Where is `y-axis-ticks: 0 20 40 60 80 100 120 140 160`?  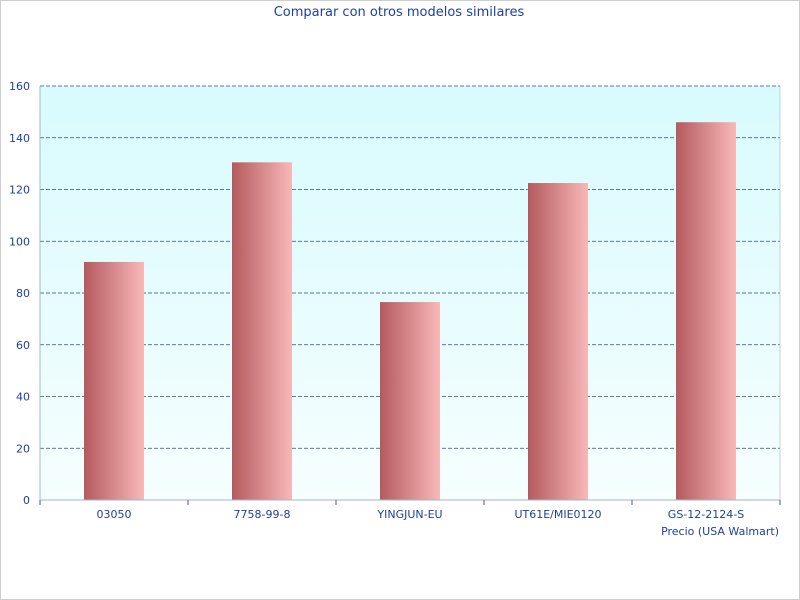 y-axis-ticks: 0 20 40 60 80 100 120 140 160 is located at coordinates (19, 293).